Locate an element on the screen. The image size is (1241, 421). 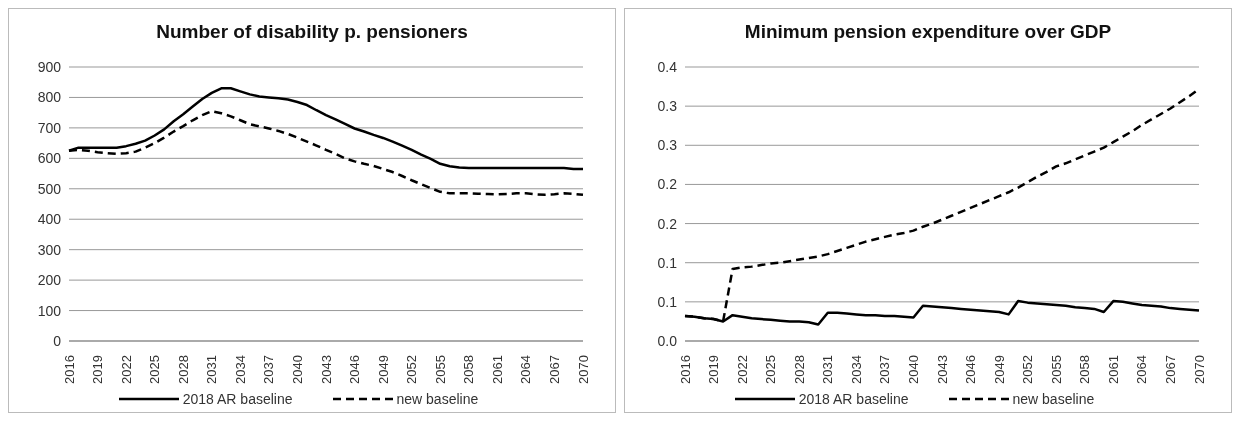
y-tick-label: 900 is located at coordinates (49, 66).